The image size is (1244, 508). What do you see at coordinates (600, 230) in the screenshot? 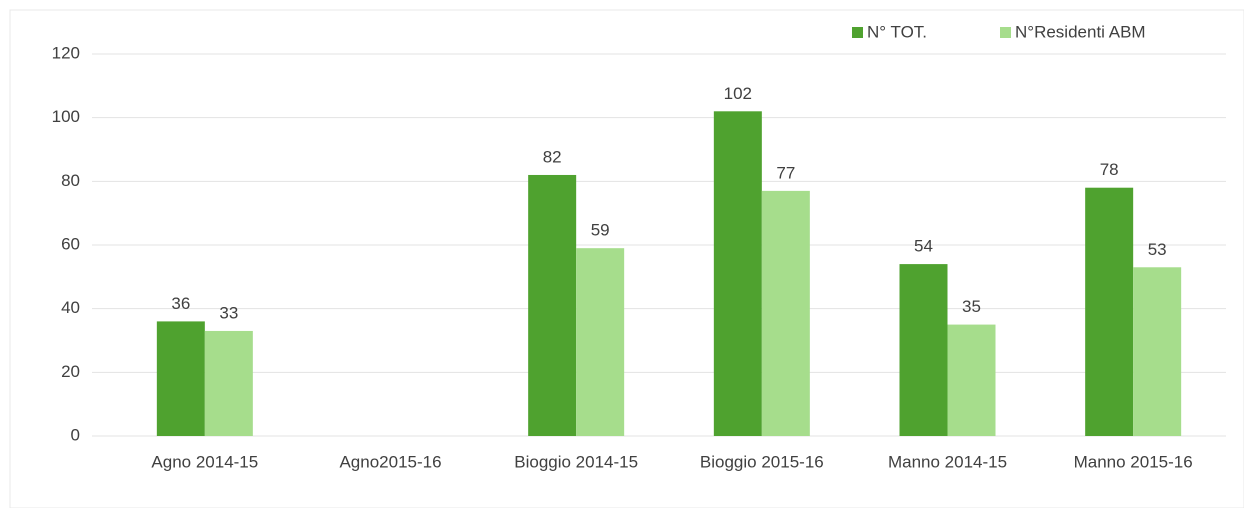
I see `data-label: 59` at bounding box center [600, 230].